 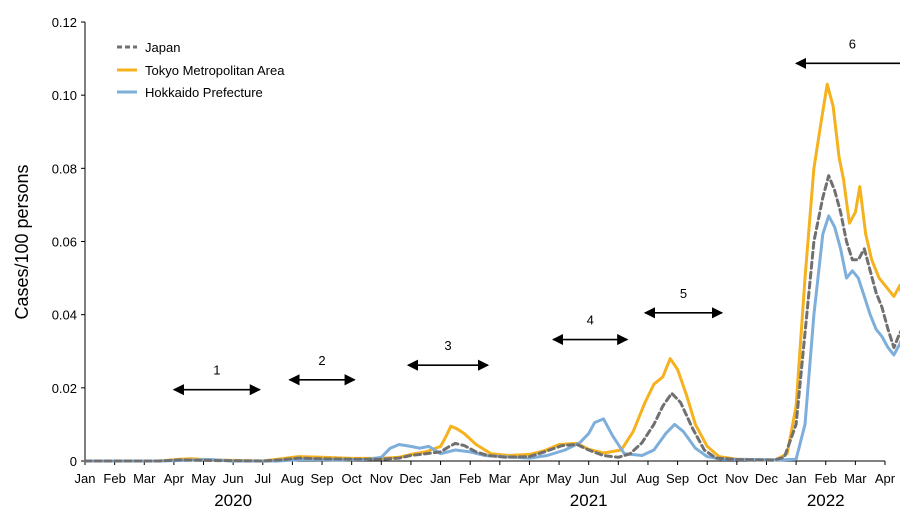 What do you see at coordinates (64, 388) in the screenshot?
I see `y-tick-label: 0.02` at bounding box center [64, 388].